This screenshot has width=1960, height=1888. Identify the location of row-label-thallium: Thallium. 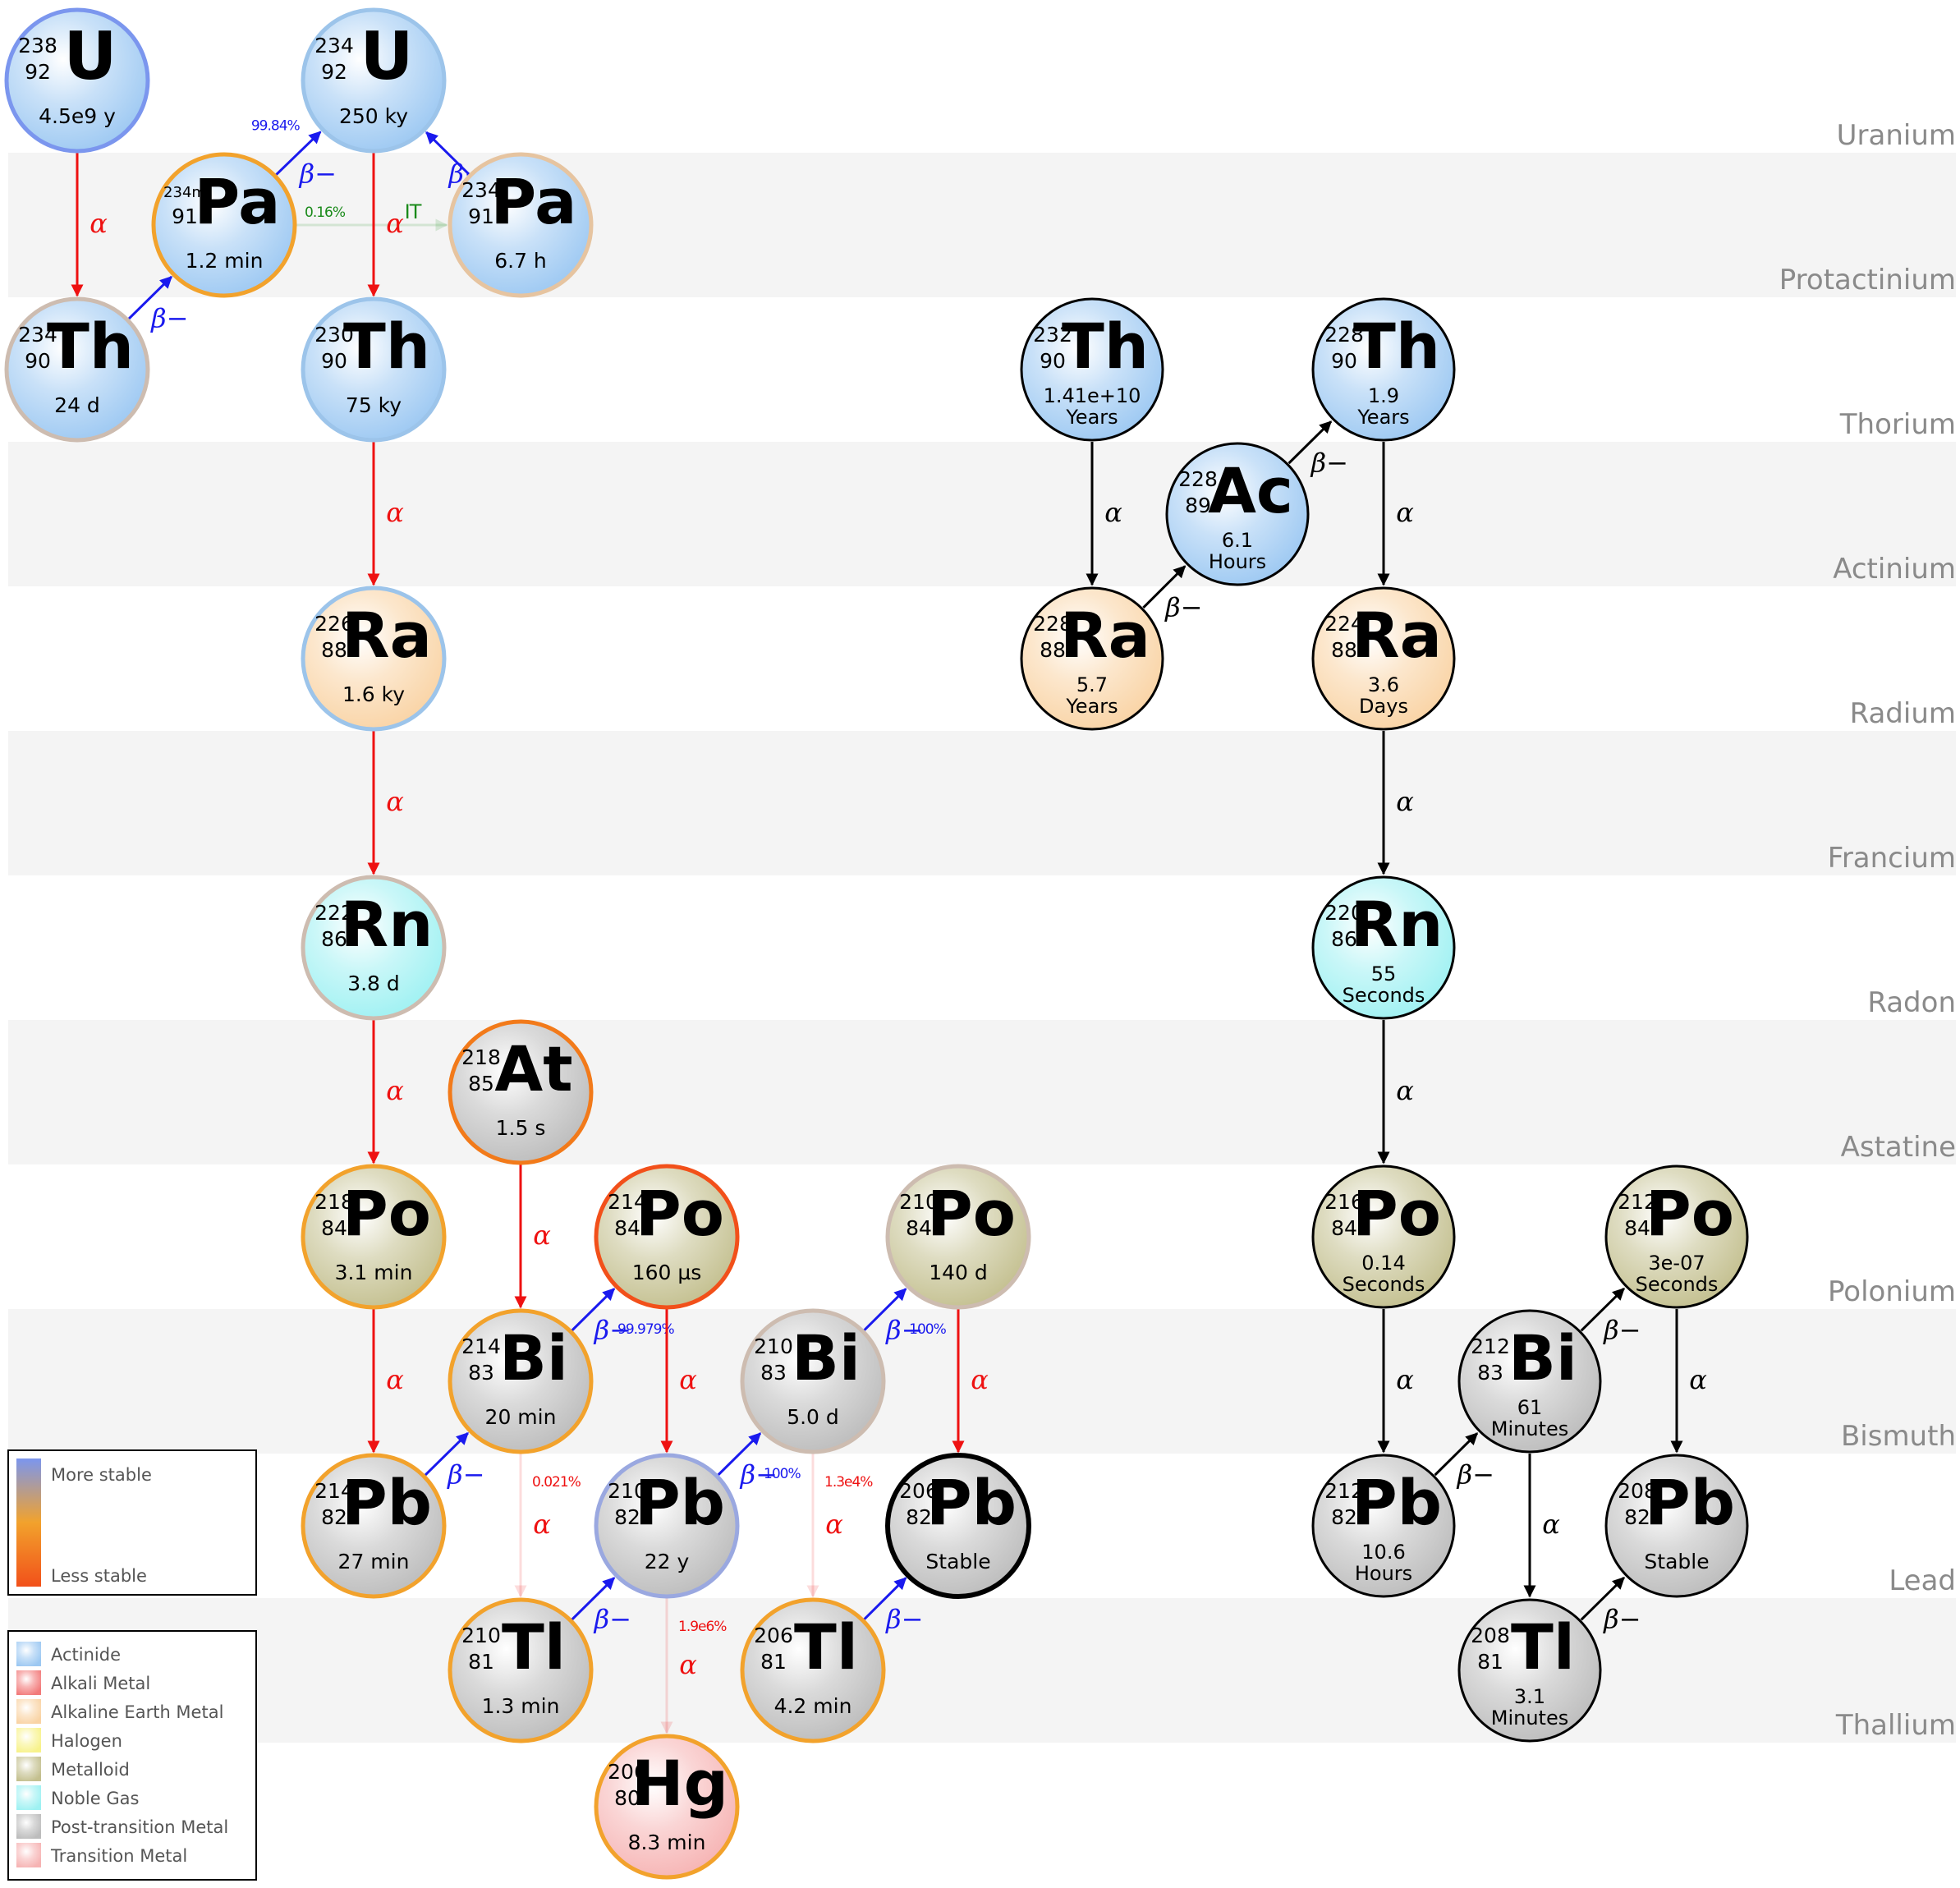
(1895, 1726).